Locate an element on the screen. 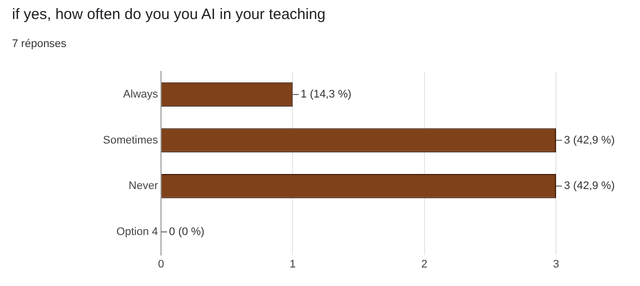  x-tick-label: 2 is located at coordinates (424, 264).